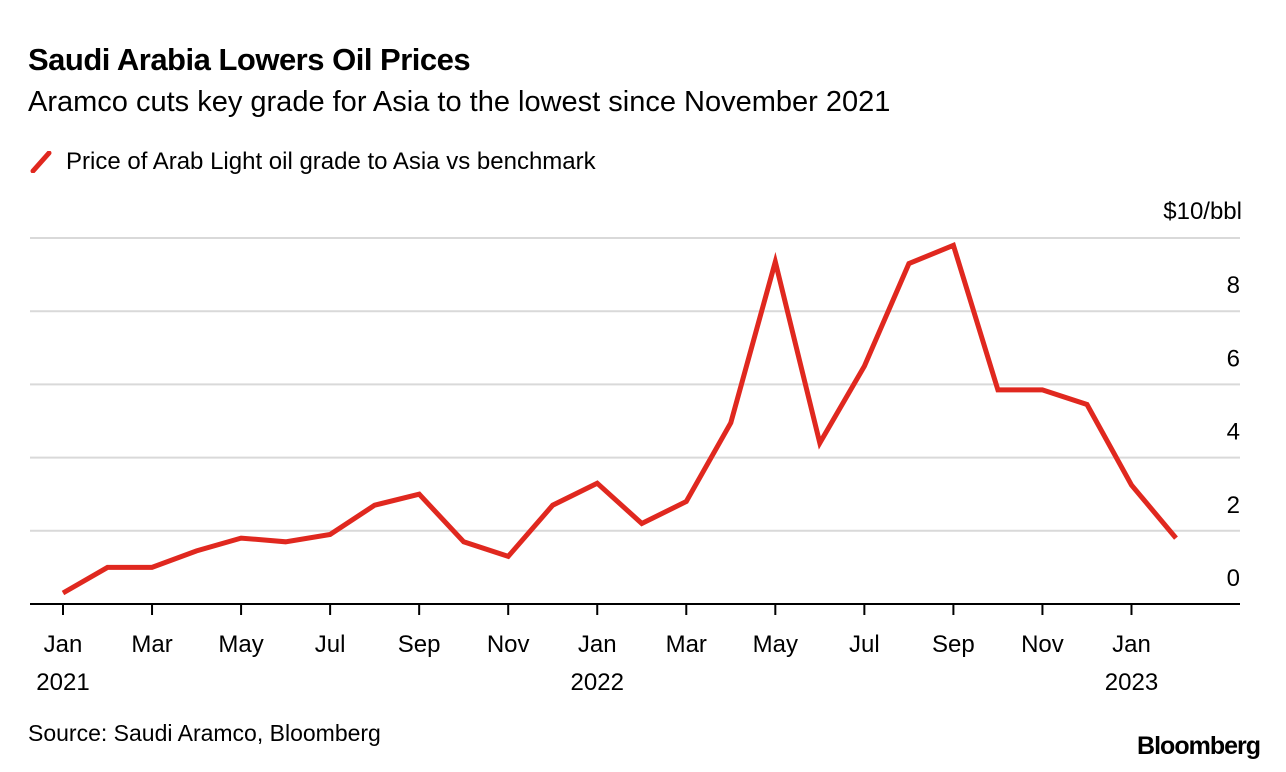 The image size is (1286, 772). I want to click on y-axis-unit: $10/bbl, so click(1202, 211).